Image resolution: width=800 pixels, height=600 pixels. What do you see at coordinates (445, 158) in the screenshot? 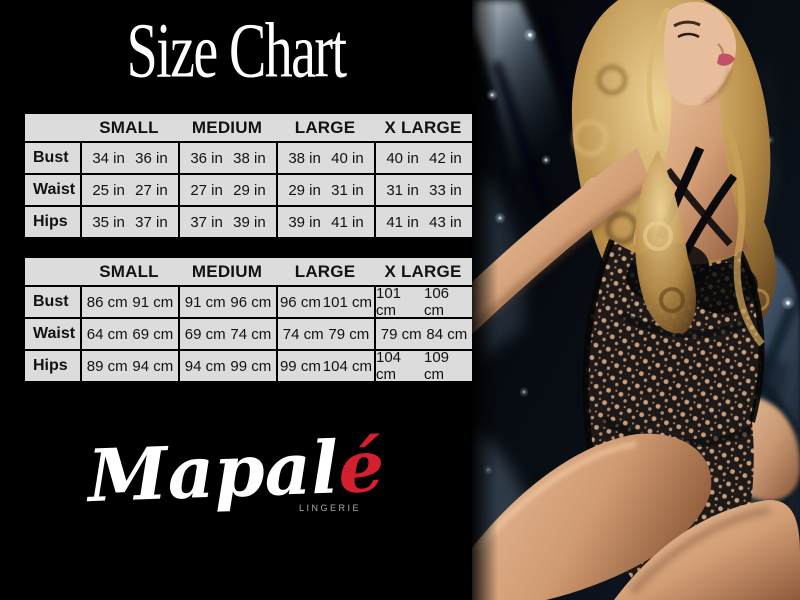
I see `size-value: 42 in` at bounding box center [445, 158].